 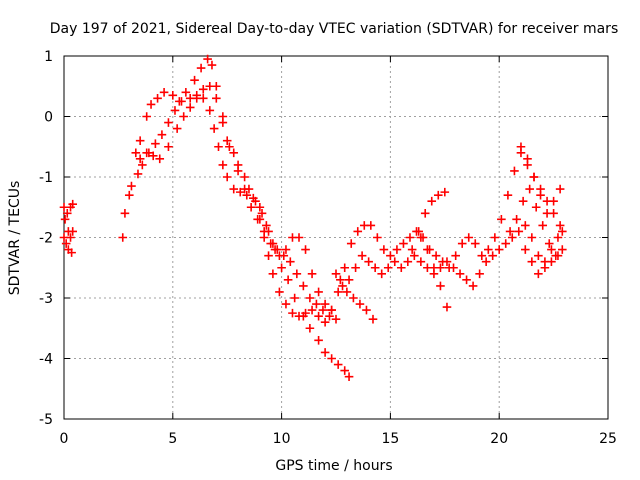 What do you see at coordinates (447, 256) in the screenshot?
I see `series-track-i` at bounding box center [447, 256].